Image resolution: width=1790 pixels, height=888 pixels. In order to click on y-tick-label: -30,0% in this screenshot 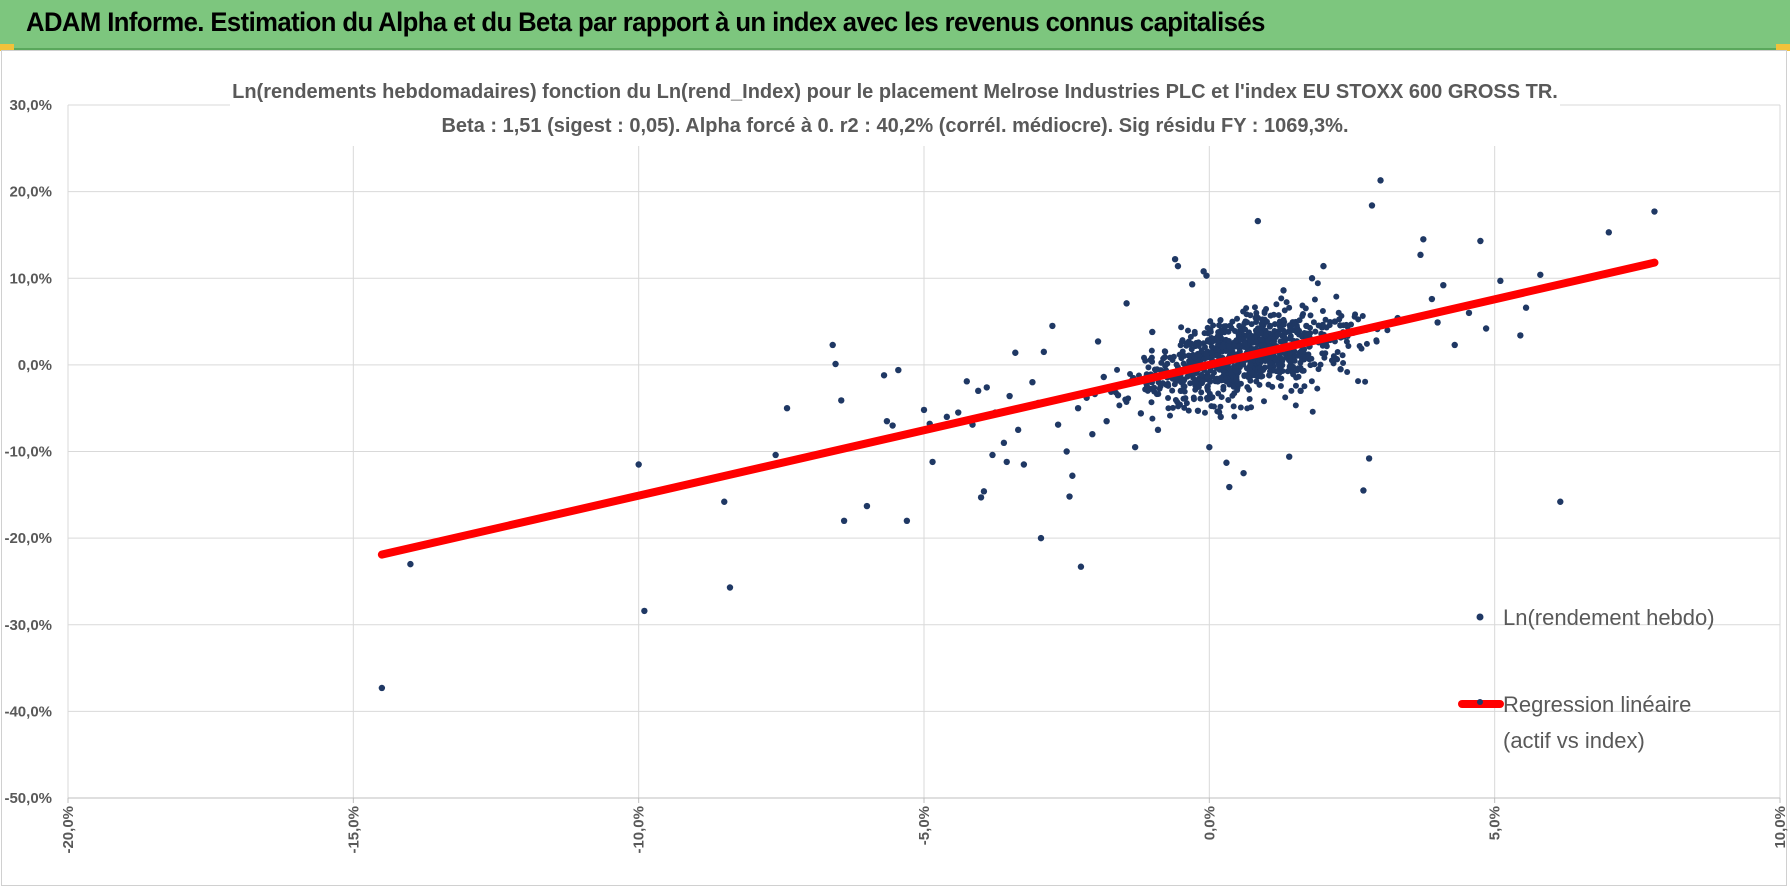, I will do `click(28, 625)`.